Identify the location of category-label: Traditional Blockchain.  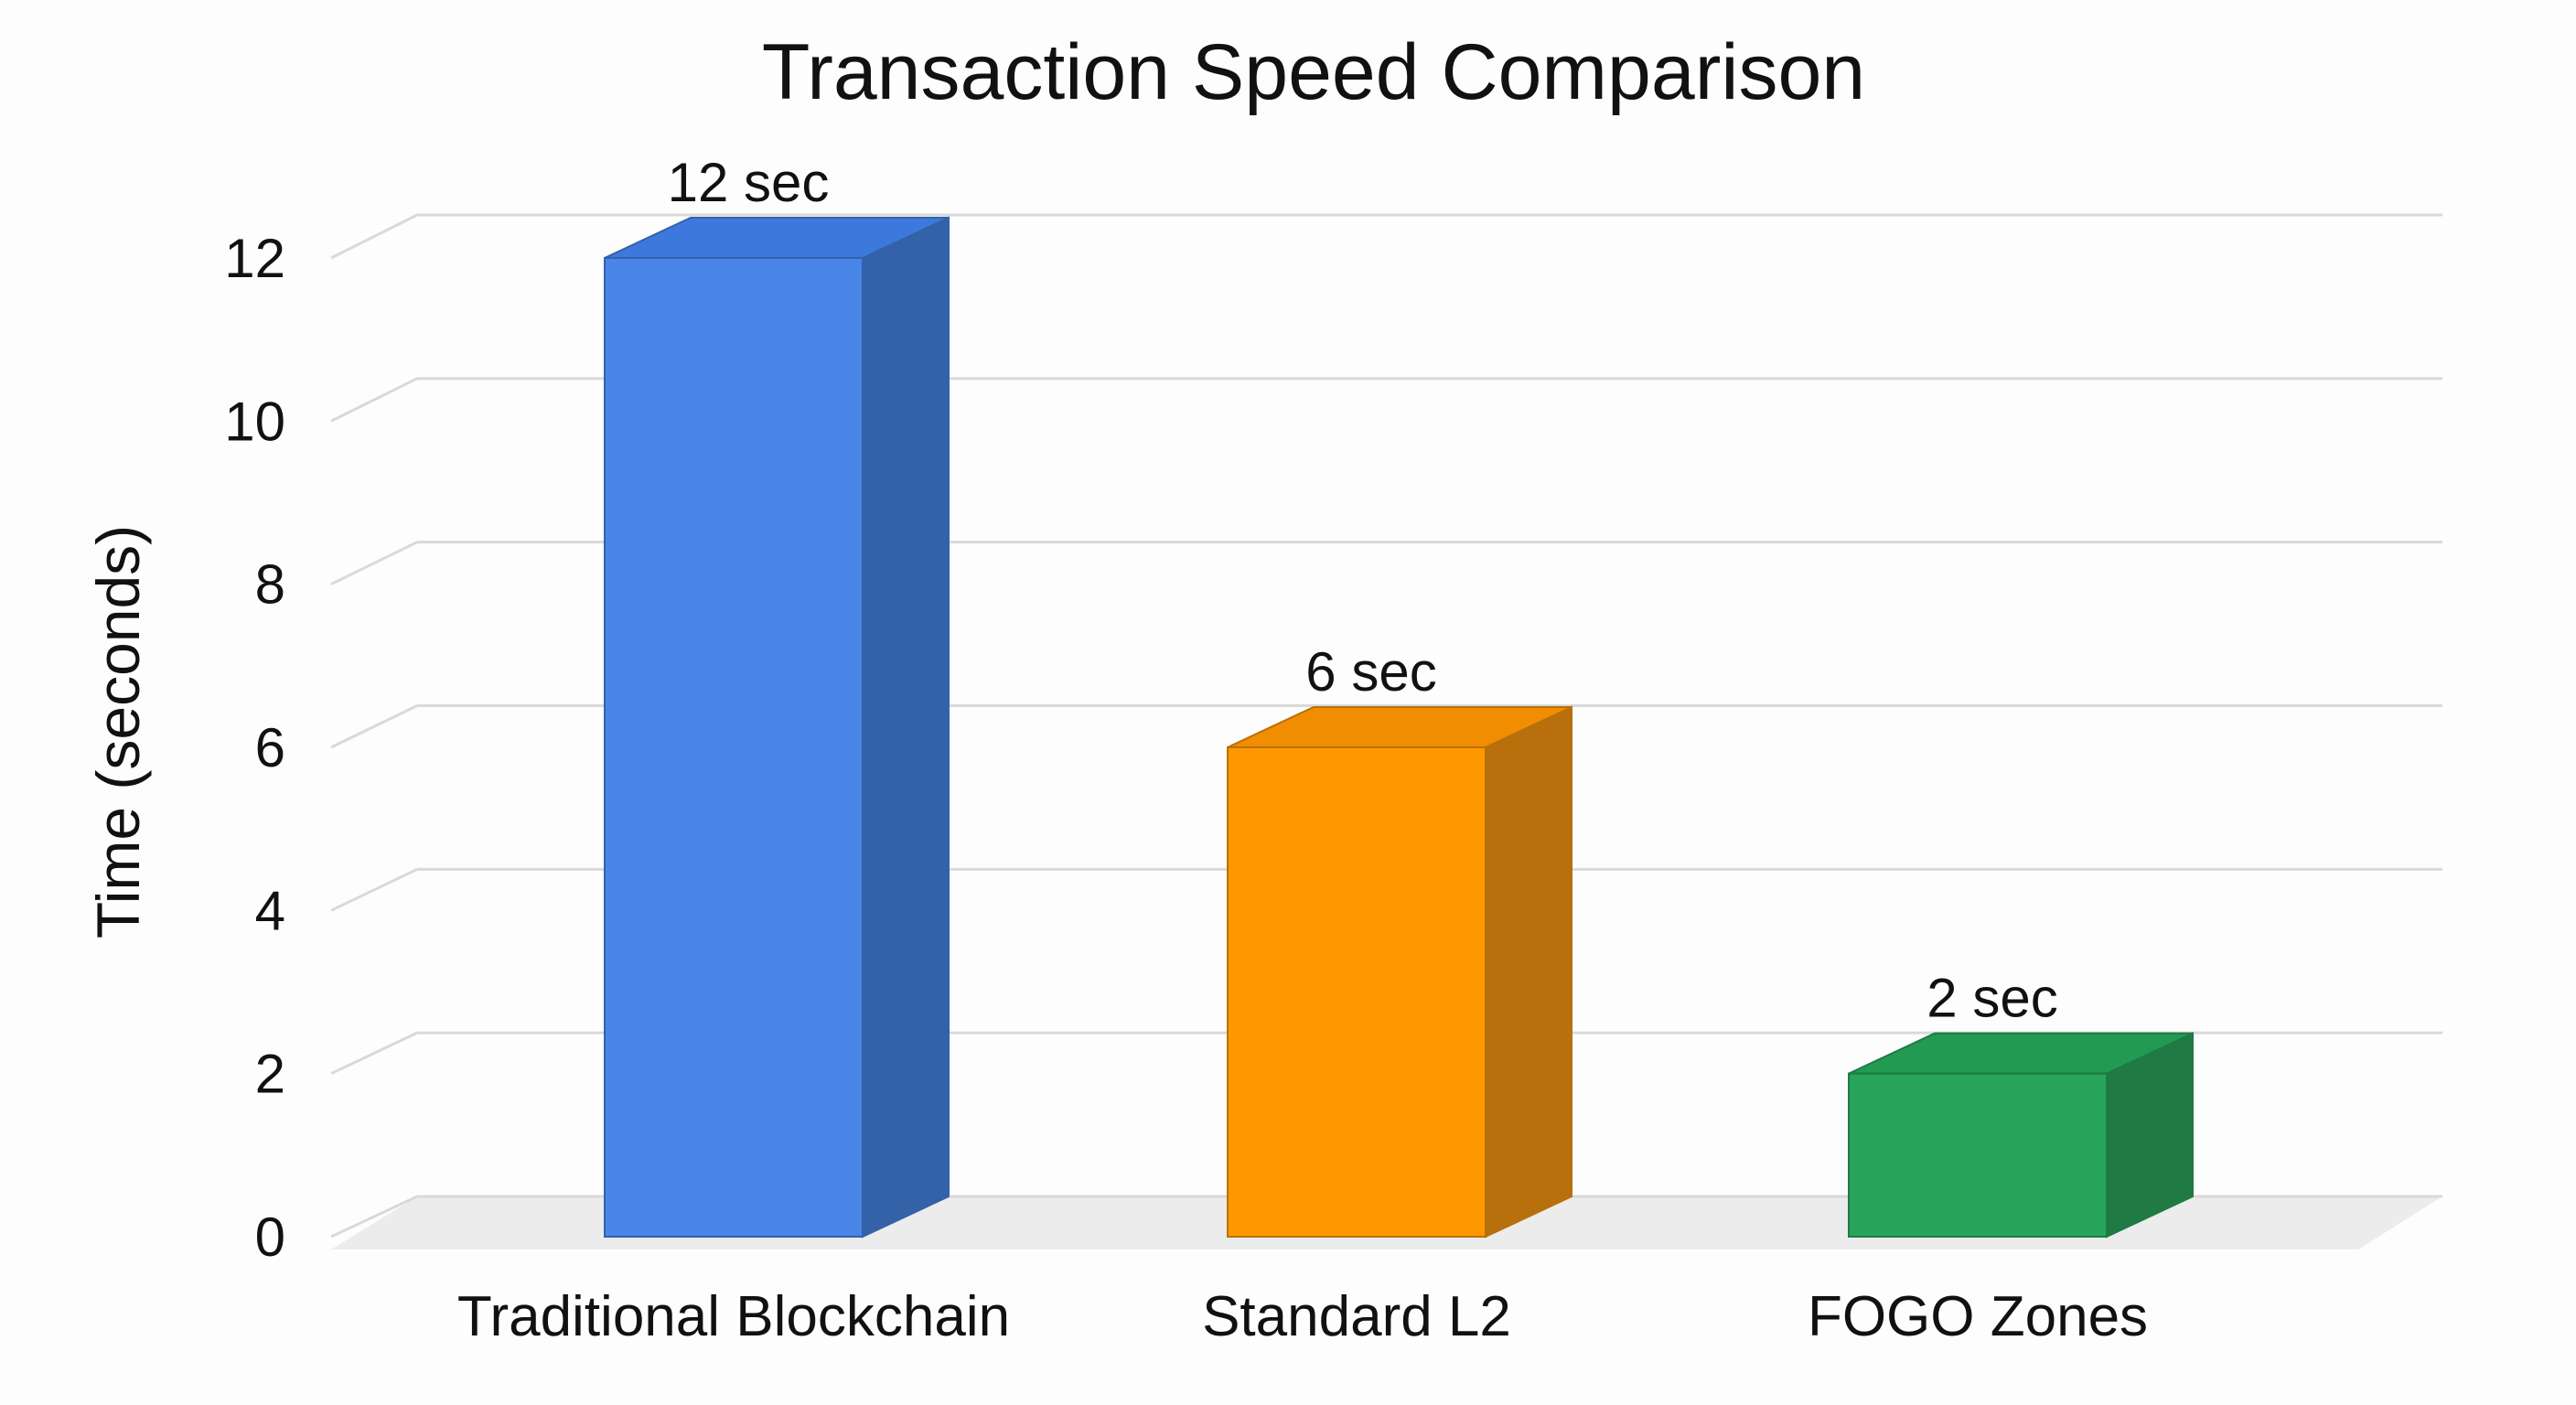
(733, 1316).